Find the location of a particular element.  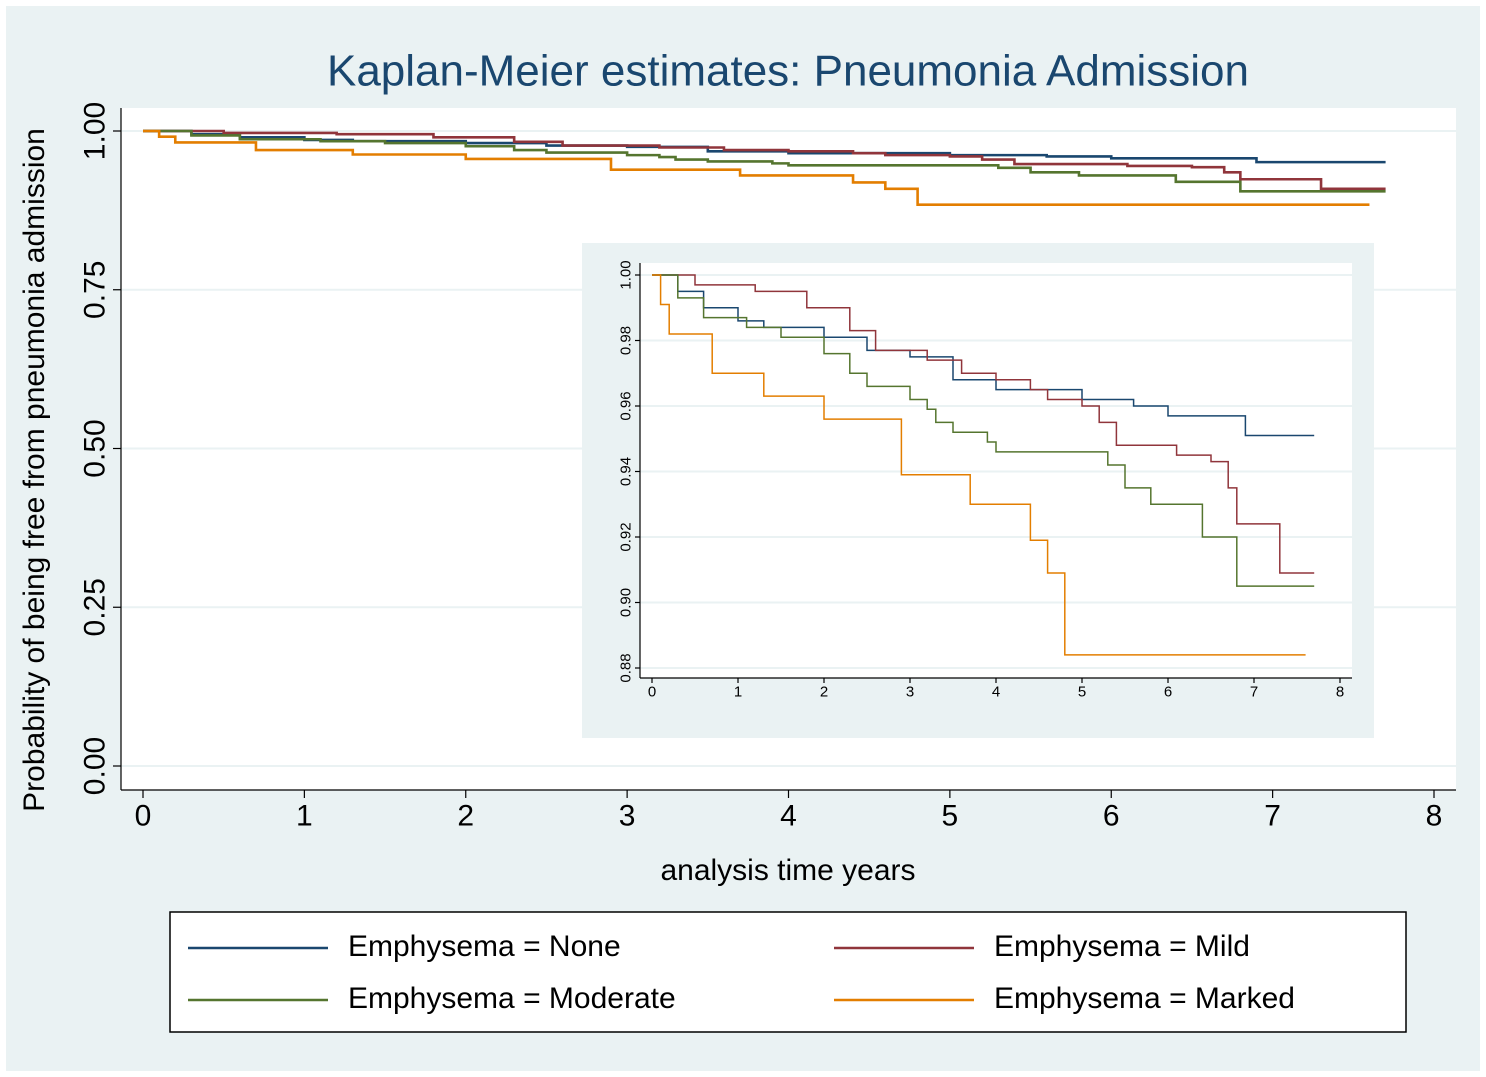

y-tick-label: 0.94 is located at coordinates (626, 471).